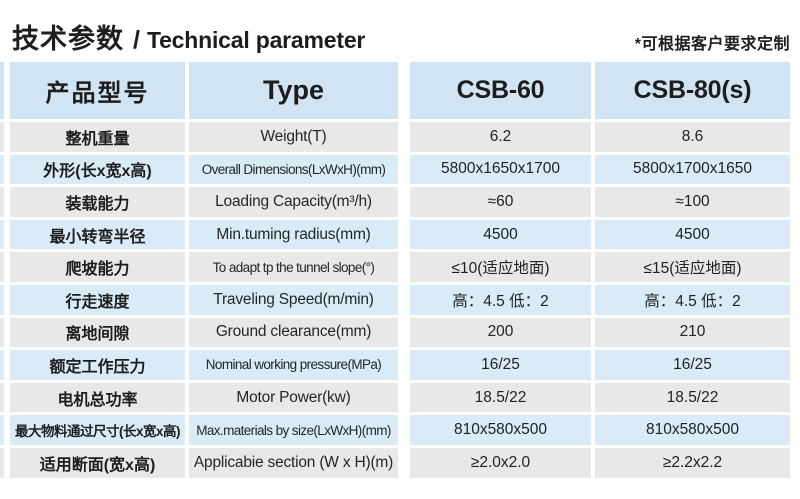 Image resolution: width=800 pixels, height=499 pixels. What do you see at coordinates (692, 430) in the screenshot?
I see `row-value-csb80s: 810x580x500` at bounding box center [692, 430].